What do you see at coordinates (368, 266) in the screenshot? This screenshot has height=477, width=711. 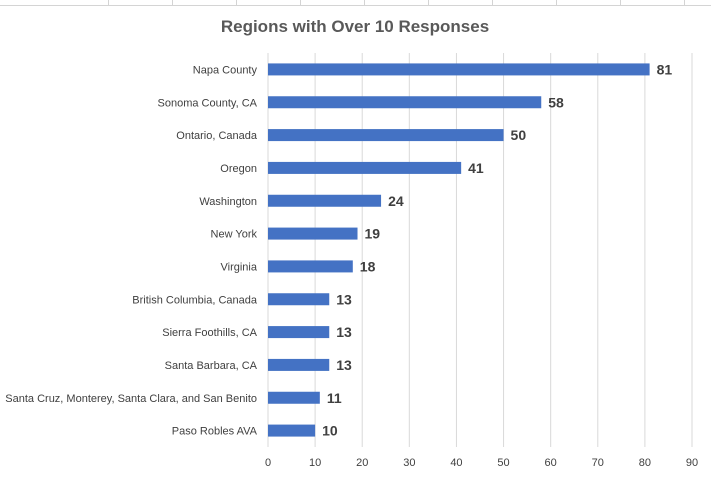 I see `data-label-6: 18` at bounding box center [368, 266].